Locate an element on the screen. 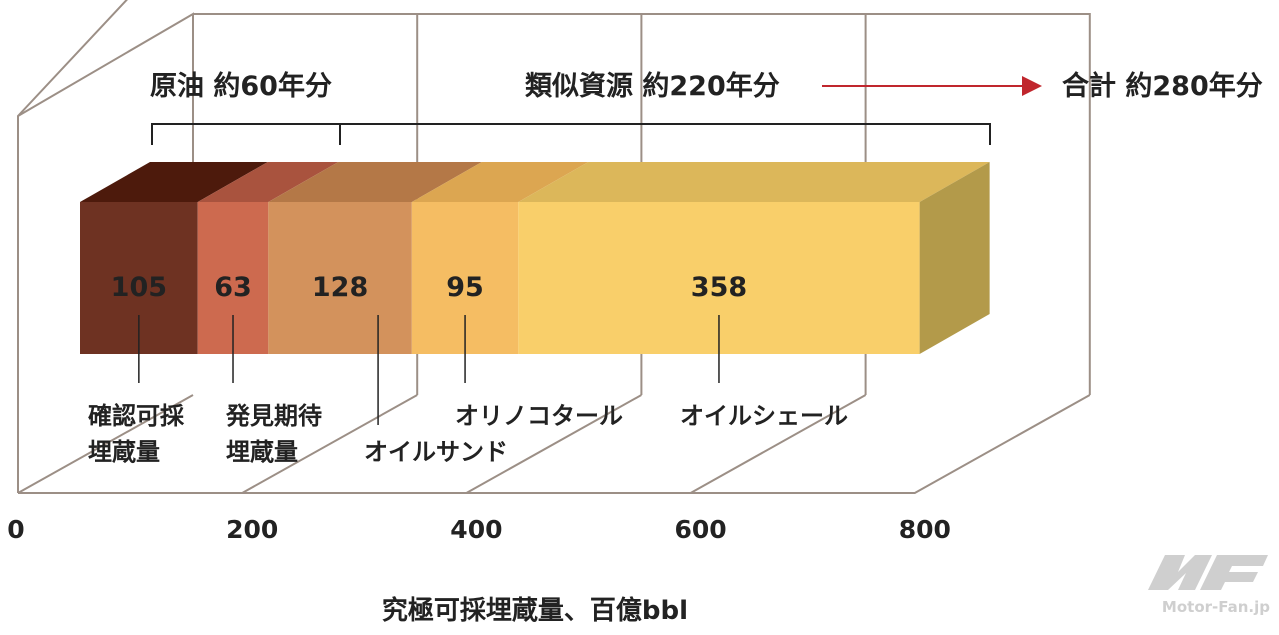 The width and height of the screenshot is (1279, 635). x-tick-400: 400 is located at coordinates (476, 529).